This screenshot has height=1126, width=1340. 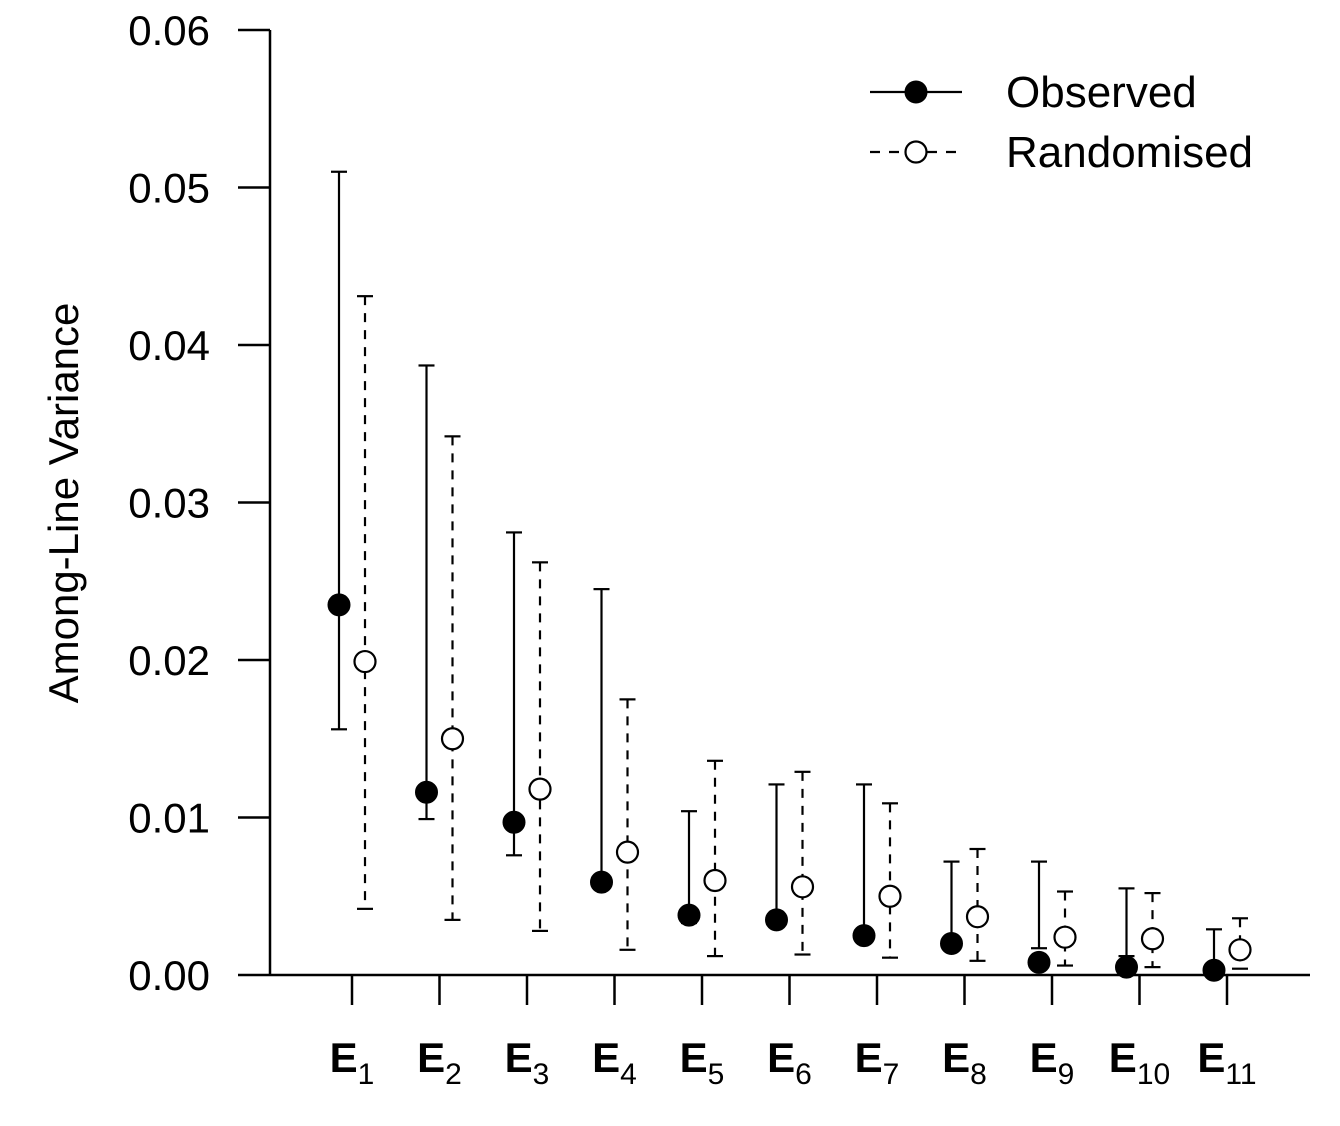 I want to click on y-tick-label: 0.01, so click(x=169, y=818).